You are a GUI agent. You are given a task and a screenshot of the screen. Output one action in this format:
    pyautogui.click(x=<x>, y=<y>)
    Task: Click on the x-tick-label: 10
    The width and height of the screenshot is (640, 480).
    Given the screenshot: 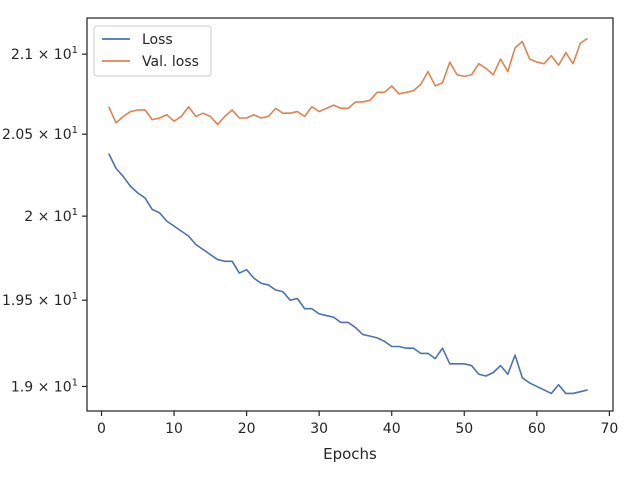 What is the action you would take?
    pyautogui.click(x=174, y=429)
    